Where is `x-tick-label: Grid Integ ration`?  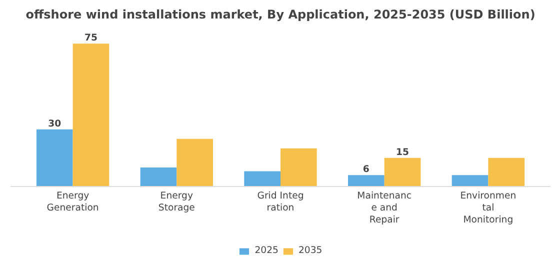
x-tick-label: Grid Integ ration is located at coordinates (280, 202).